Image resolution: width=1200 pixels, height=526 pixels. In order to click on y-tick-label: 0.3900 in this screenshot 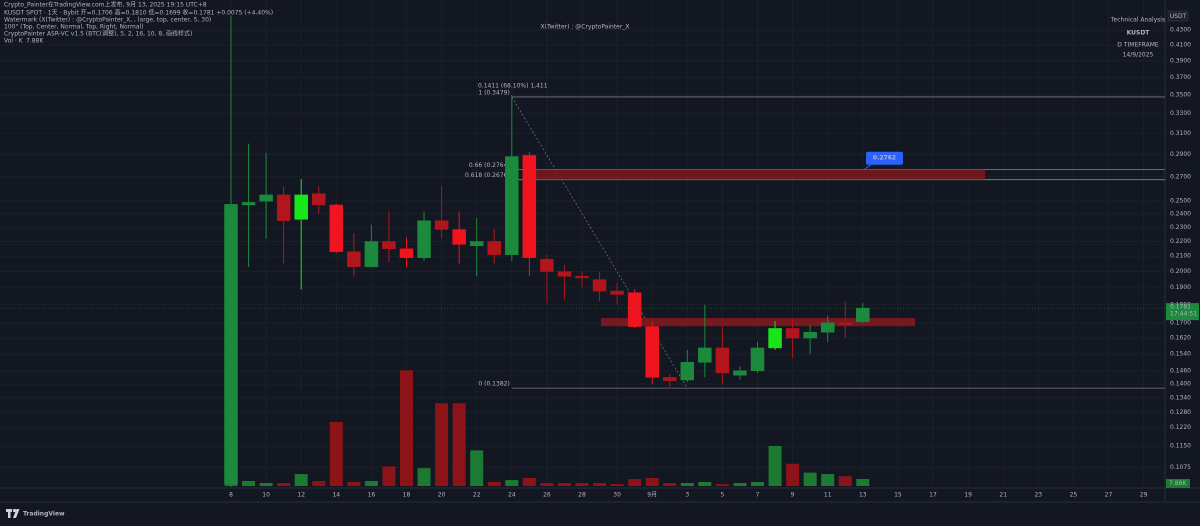, I will do `click(1180, 60)`.